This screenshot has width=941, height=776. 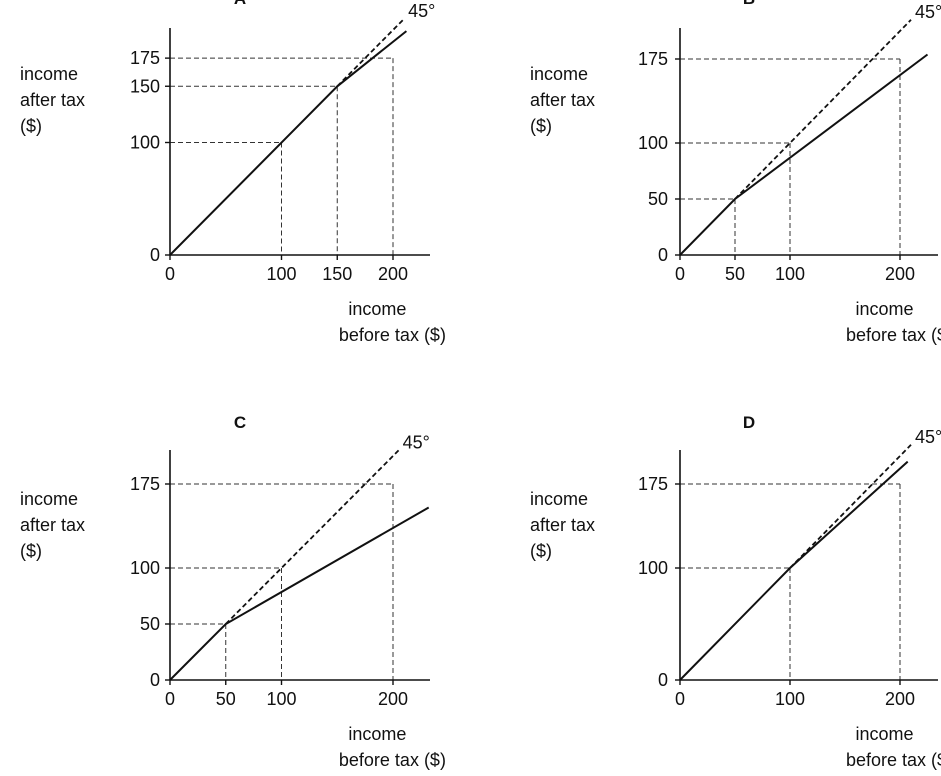 What do you see at coordinates (749, 4) in the screenshot?
I see `panel-b-title: B` at bounding box center [749, 4].